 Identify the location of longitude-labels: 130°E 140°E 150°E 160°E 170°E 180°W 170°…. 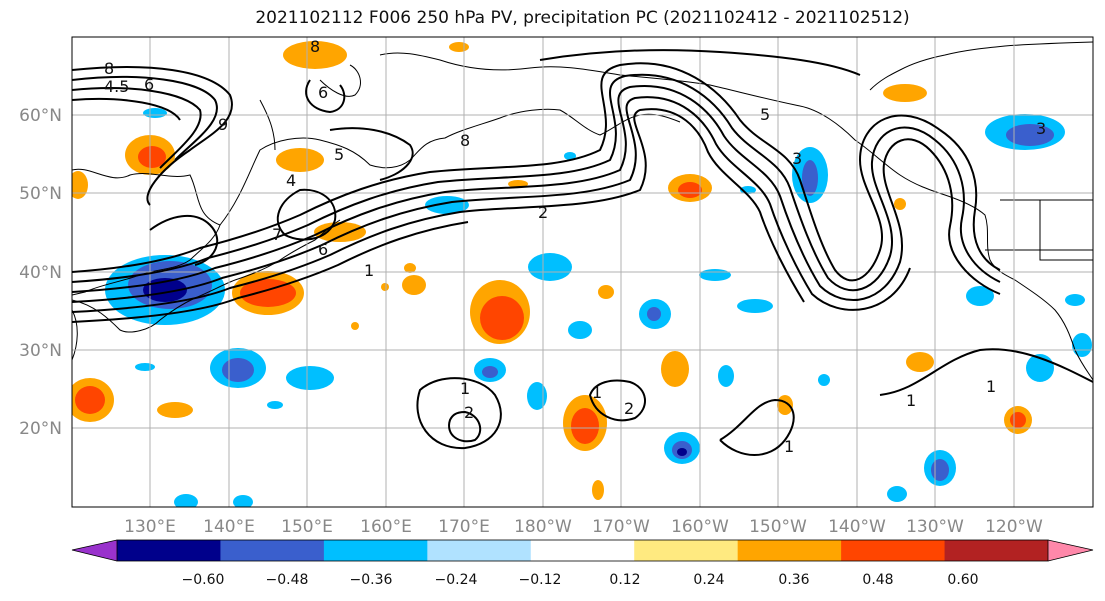
(583, 527).